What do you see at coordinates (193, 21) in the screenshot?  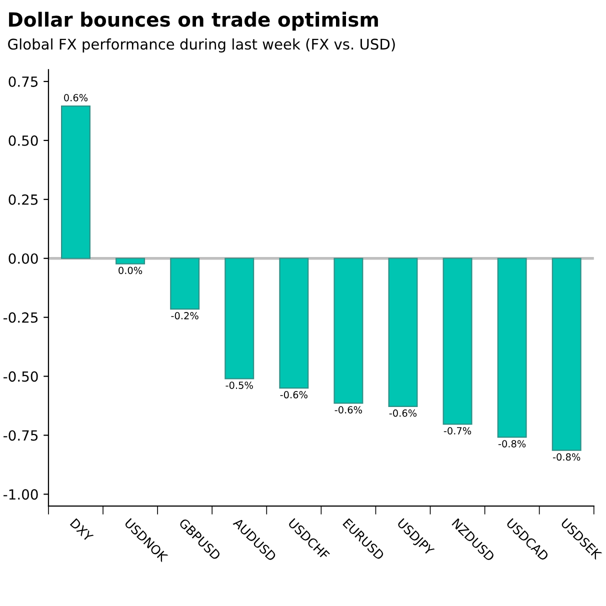 I see `chart-title: Dollar bounces on trade optimism` at bounding box center [193, 21].